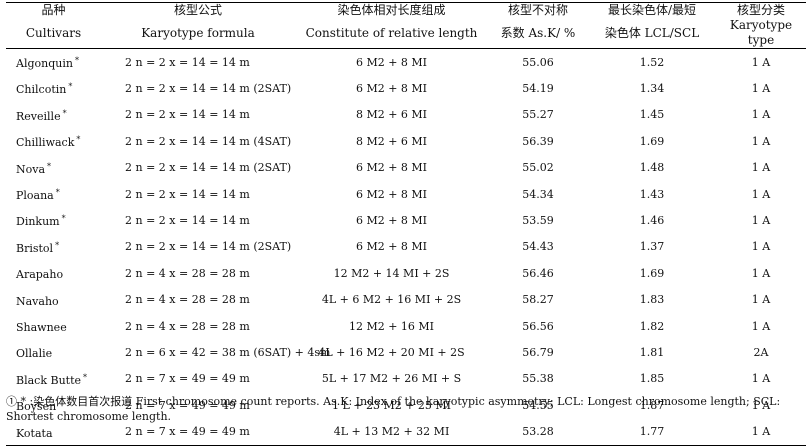 This screenshot has height=446, width=812. I want to click on cell-cultivar: Bristol *, so click(53, 247).